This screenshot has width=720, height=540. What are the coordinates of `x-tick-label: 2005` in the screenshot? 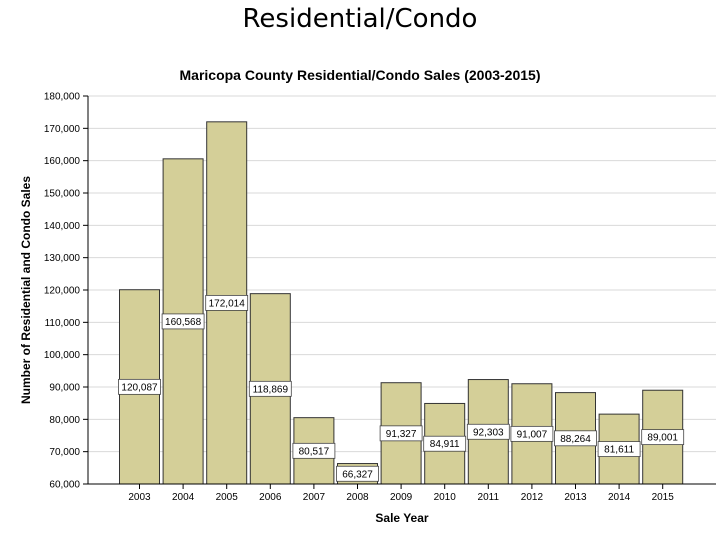 It's located at (227, 497).